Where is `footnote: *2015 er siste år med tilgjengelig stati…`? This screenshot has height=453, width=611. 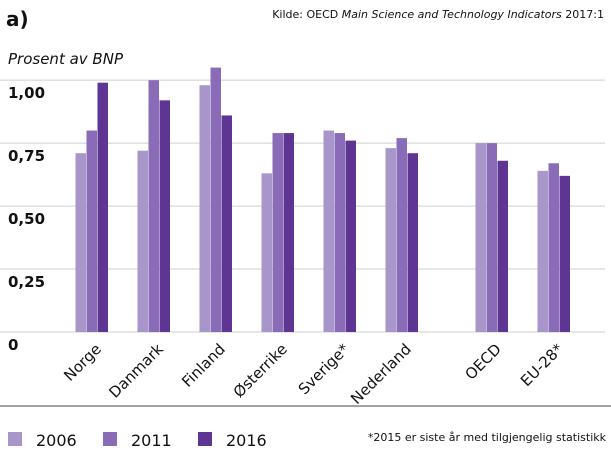 footnote: *2015 er siste år med tilgjengelig stati… is located at coordinates (487, 437).